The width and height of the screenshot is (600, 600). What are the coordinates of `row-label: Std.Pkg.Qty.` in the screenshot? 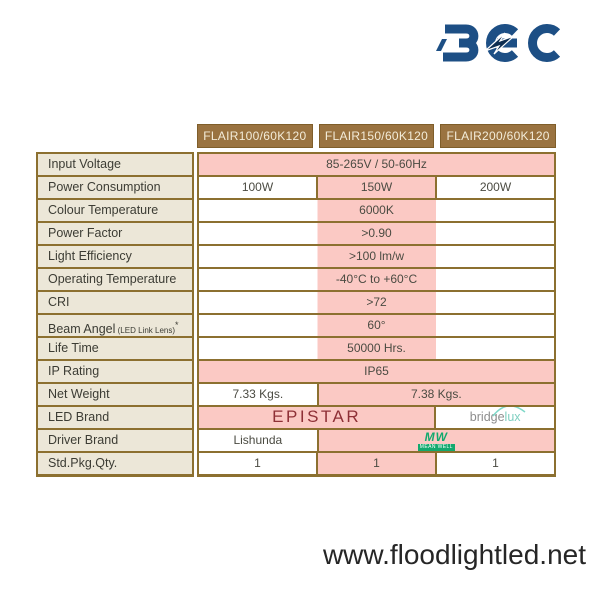 It's located at (115, 462).